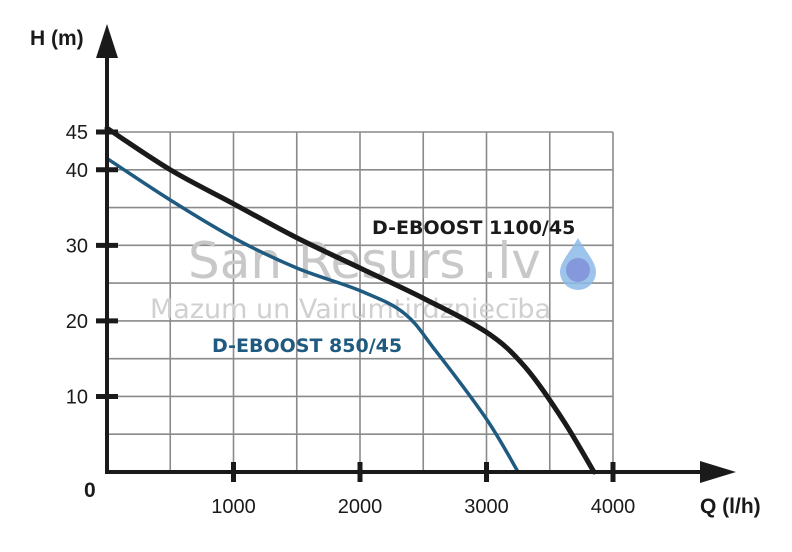  What do you see at coordinates (350, 309) in the screenshot?
I see `watermark-tagline: Mazum un Vairumtirdzniecība` at bounding box center [350, 309].